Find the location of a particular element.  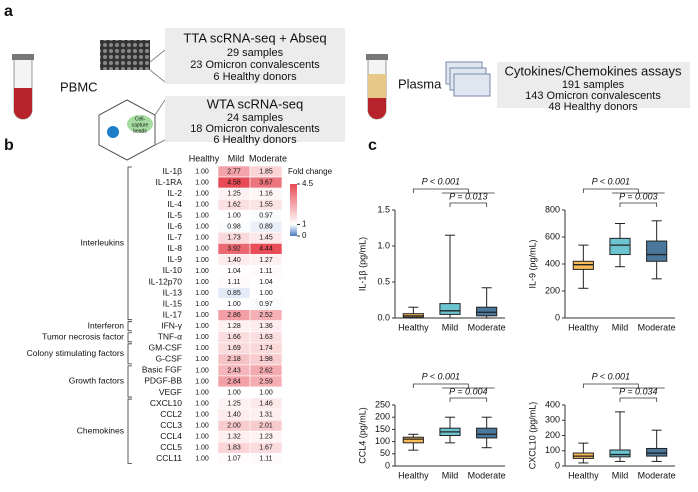

cell-label: 2.43 is located at coordinates (234, 370).